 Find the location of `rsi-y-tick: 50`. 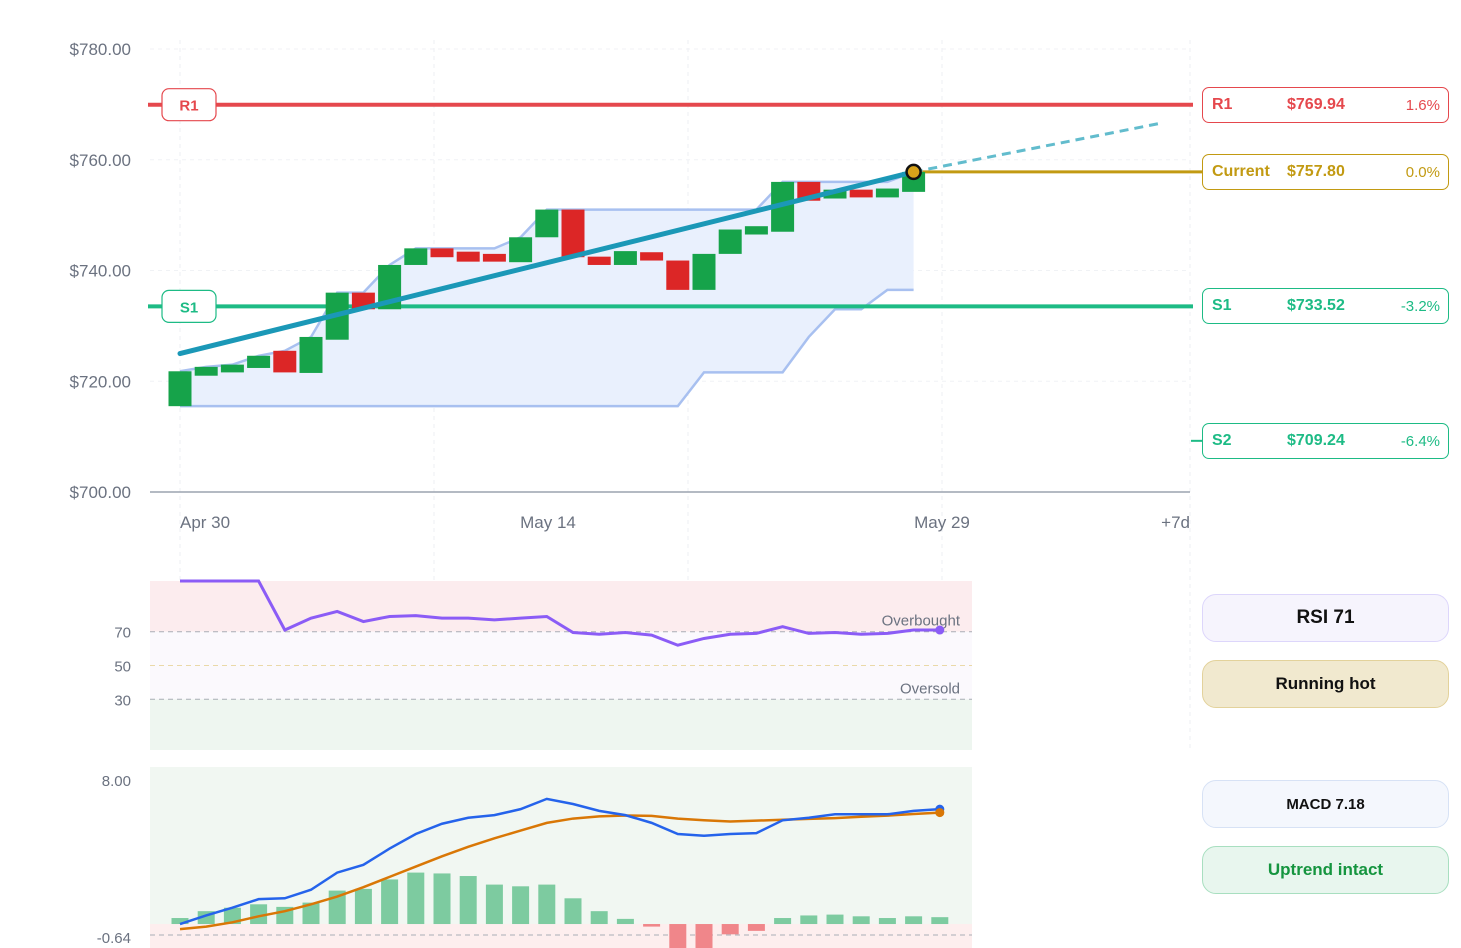

rsi-y-tick: 50 is located at coordinates (122, 667).